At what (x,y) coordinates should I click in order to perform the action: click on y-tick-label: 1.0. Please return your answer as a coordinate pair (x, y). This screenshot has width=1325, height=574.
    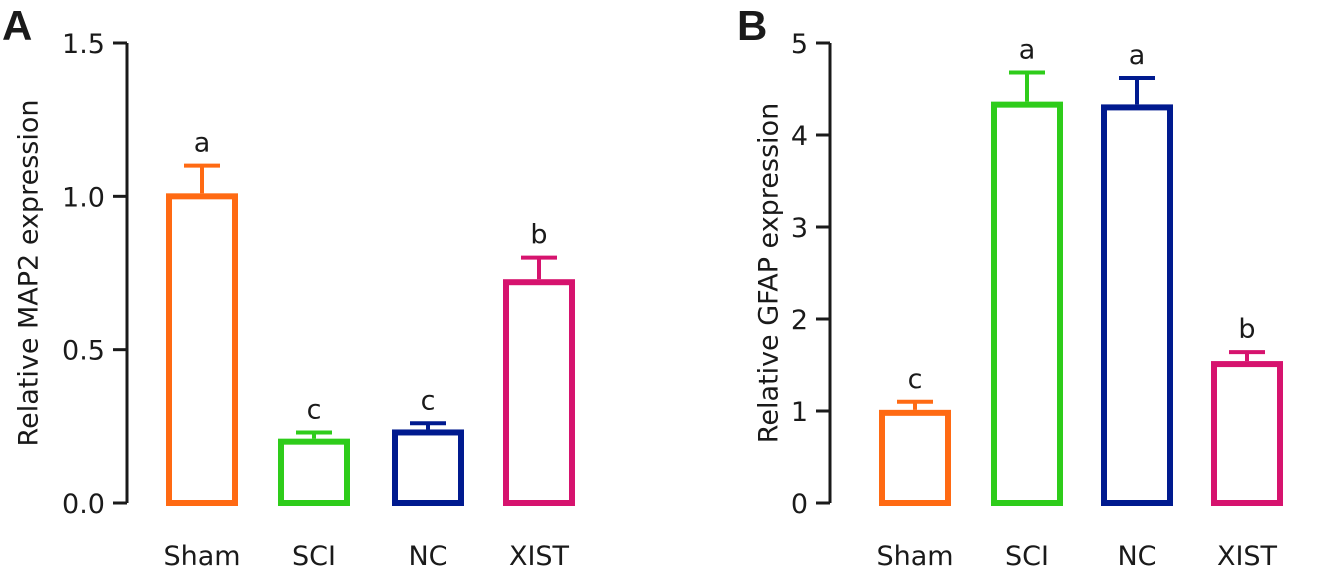
    Looking at the image, I should click on (83, 197).